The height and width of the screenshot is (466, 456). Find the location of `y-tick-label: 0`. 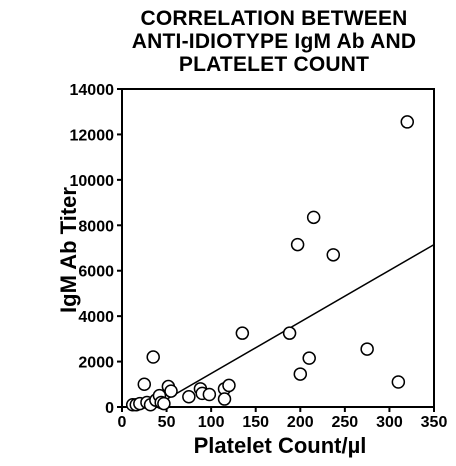

y-tick-label: 0 is located at coordinates (109, 408).